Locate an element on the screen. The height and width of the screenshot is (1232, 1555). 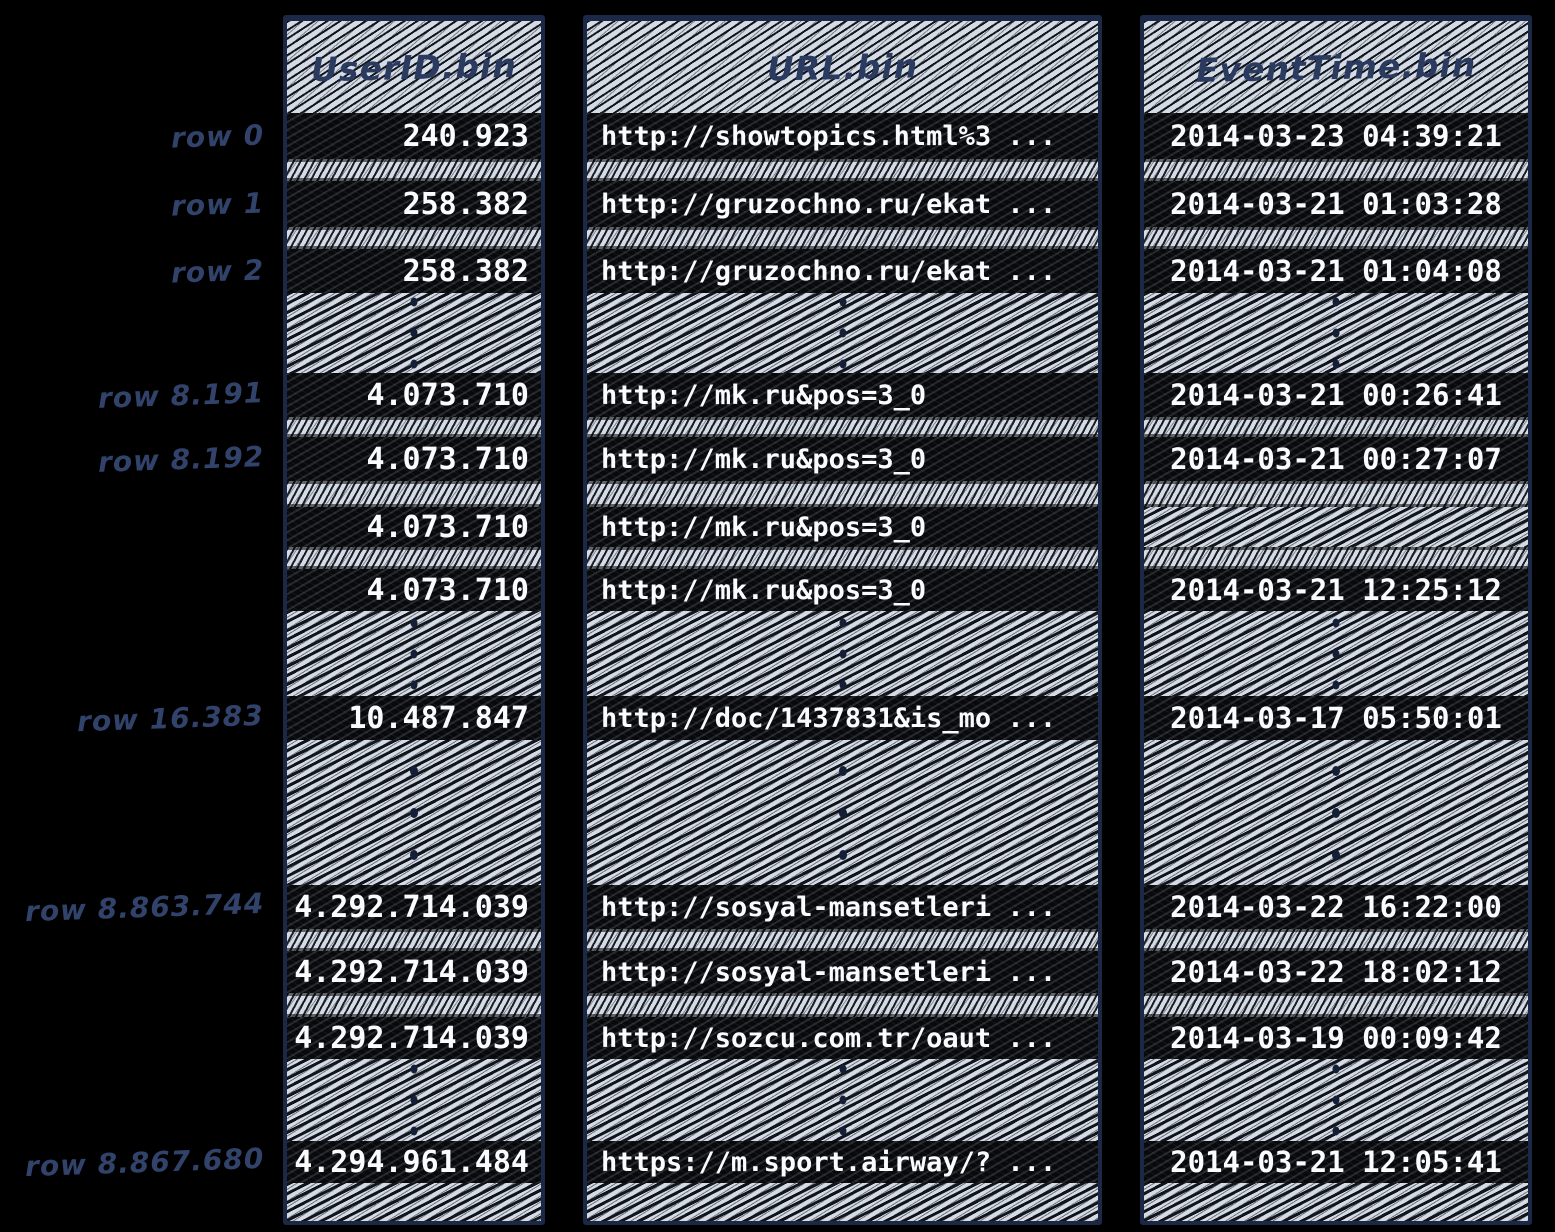
cell-value: 2014-03-21 01:04:08 is located at coordinates (1336, 271).